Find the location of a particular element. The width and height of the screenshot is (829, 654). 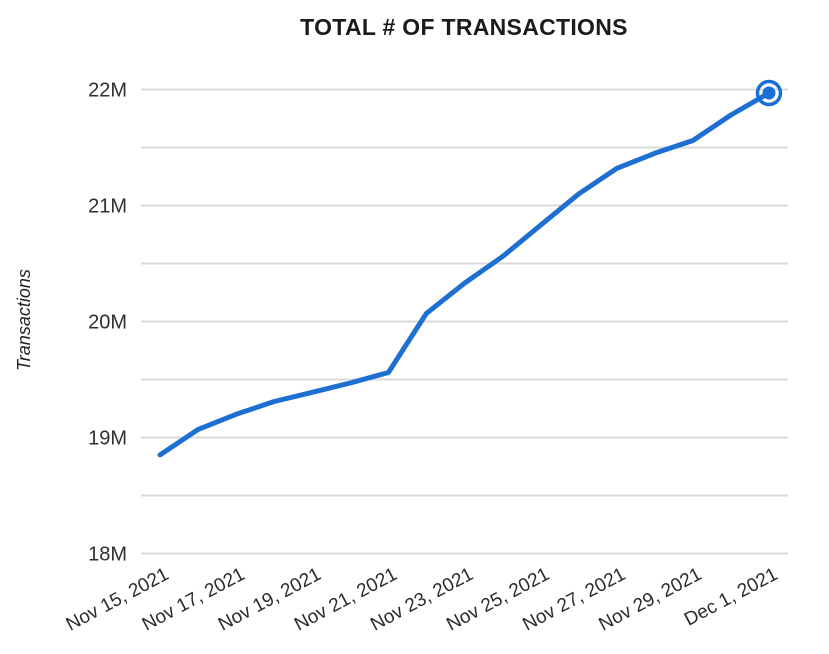

end-point-marker is located at coordinates (769, 93).